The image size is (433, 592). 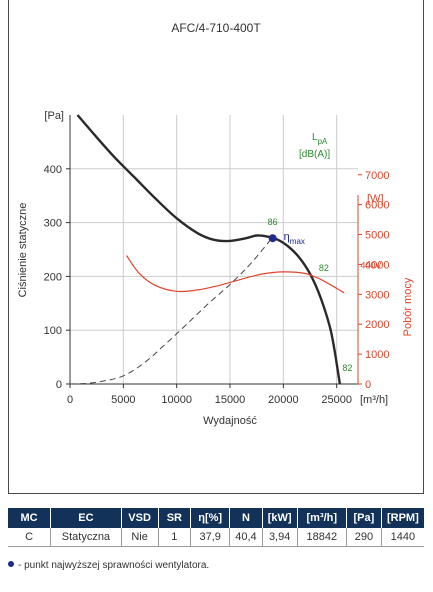 I want to click on x-tick-label: 5000, so click(x=123, y=400).